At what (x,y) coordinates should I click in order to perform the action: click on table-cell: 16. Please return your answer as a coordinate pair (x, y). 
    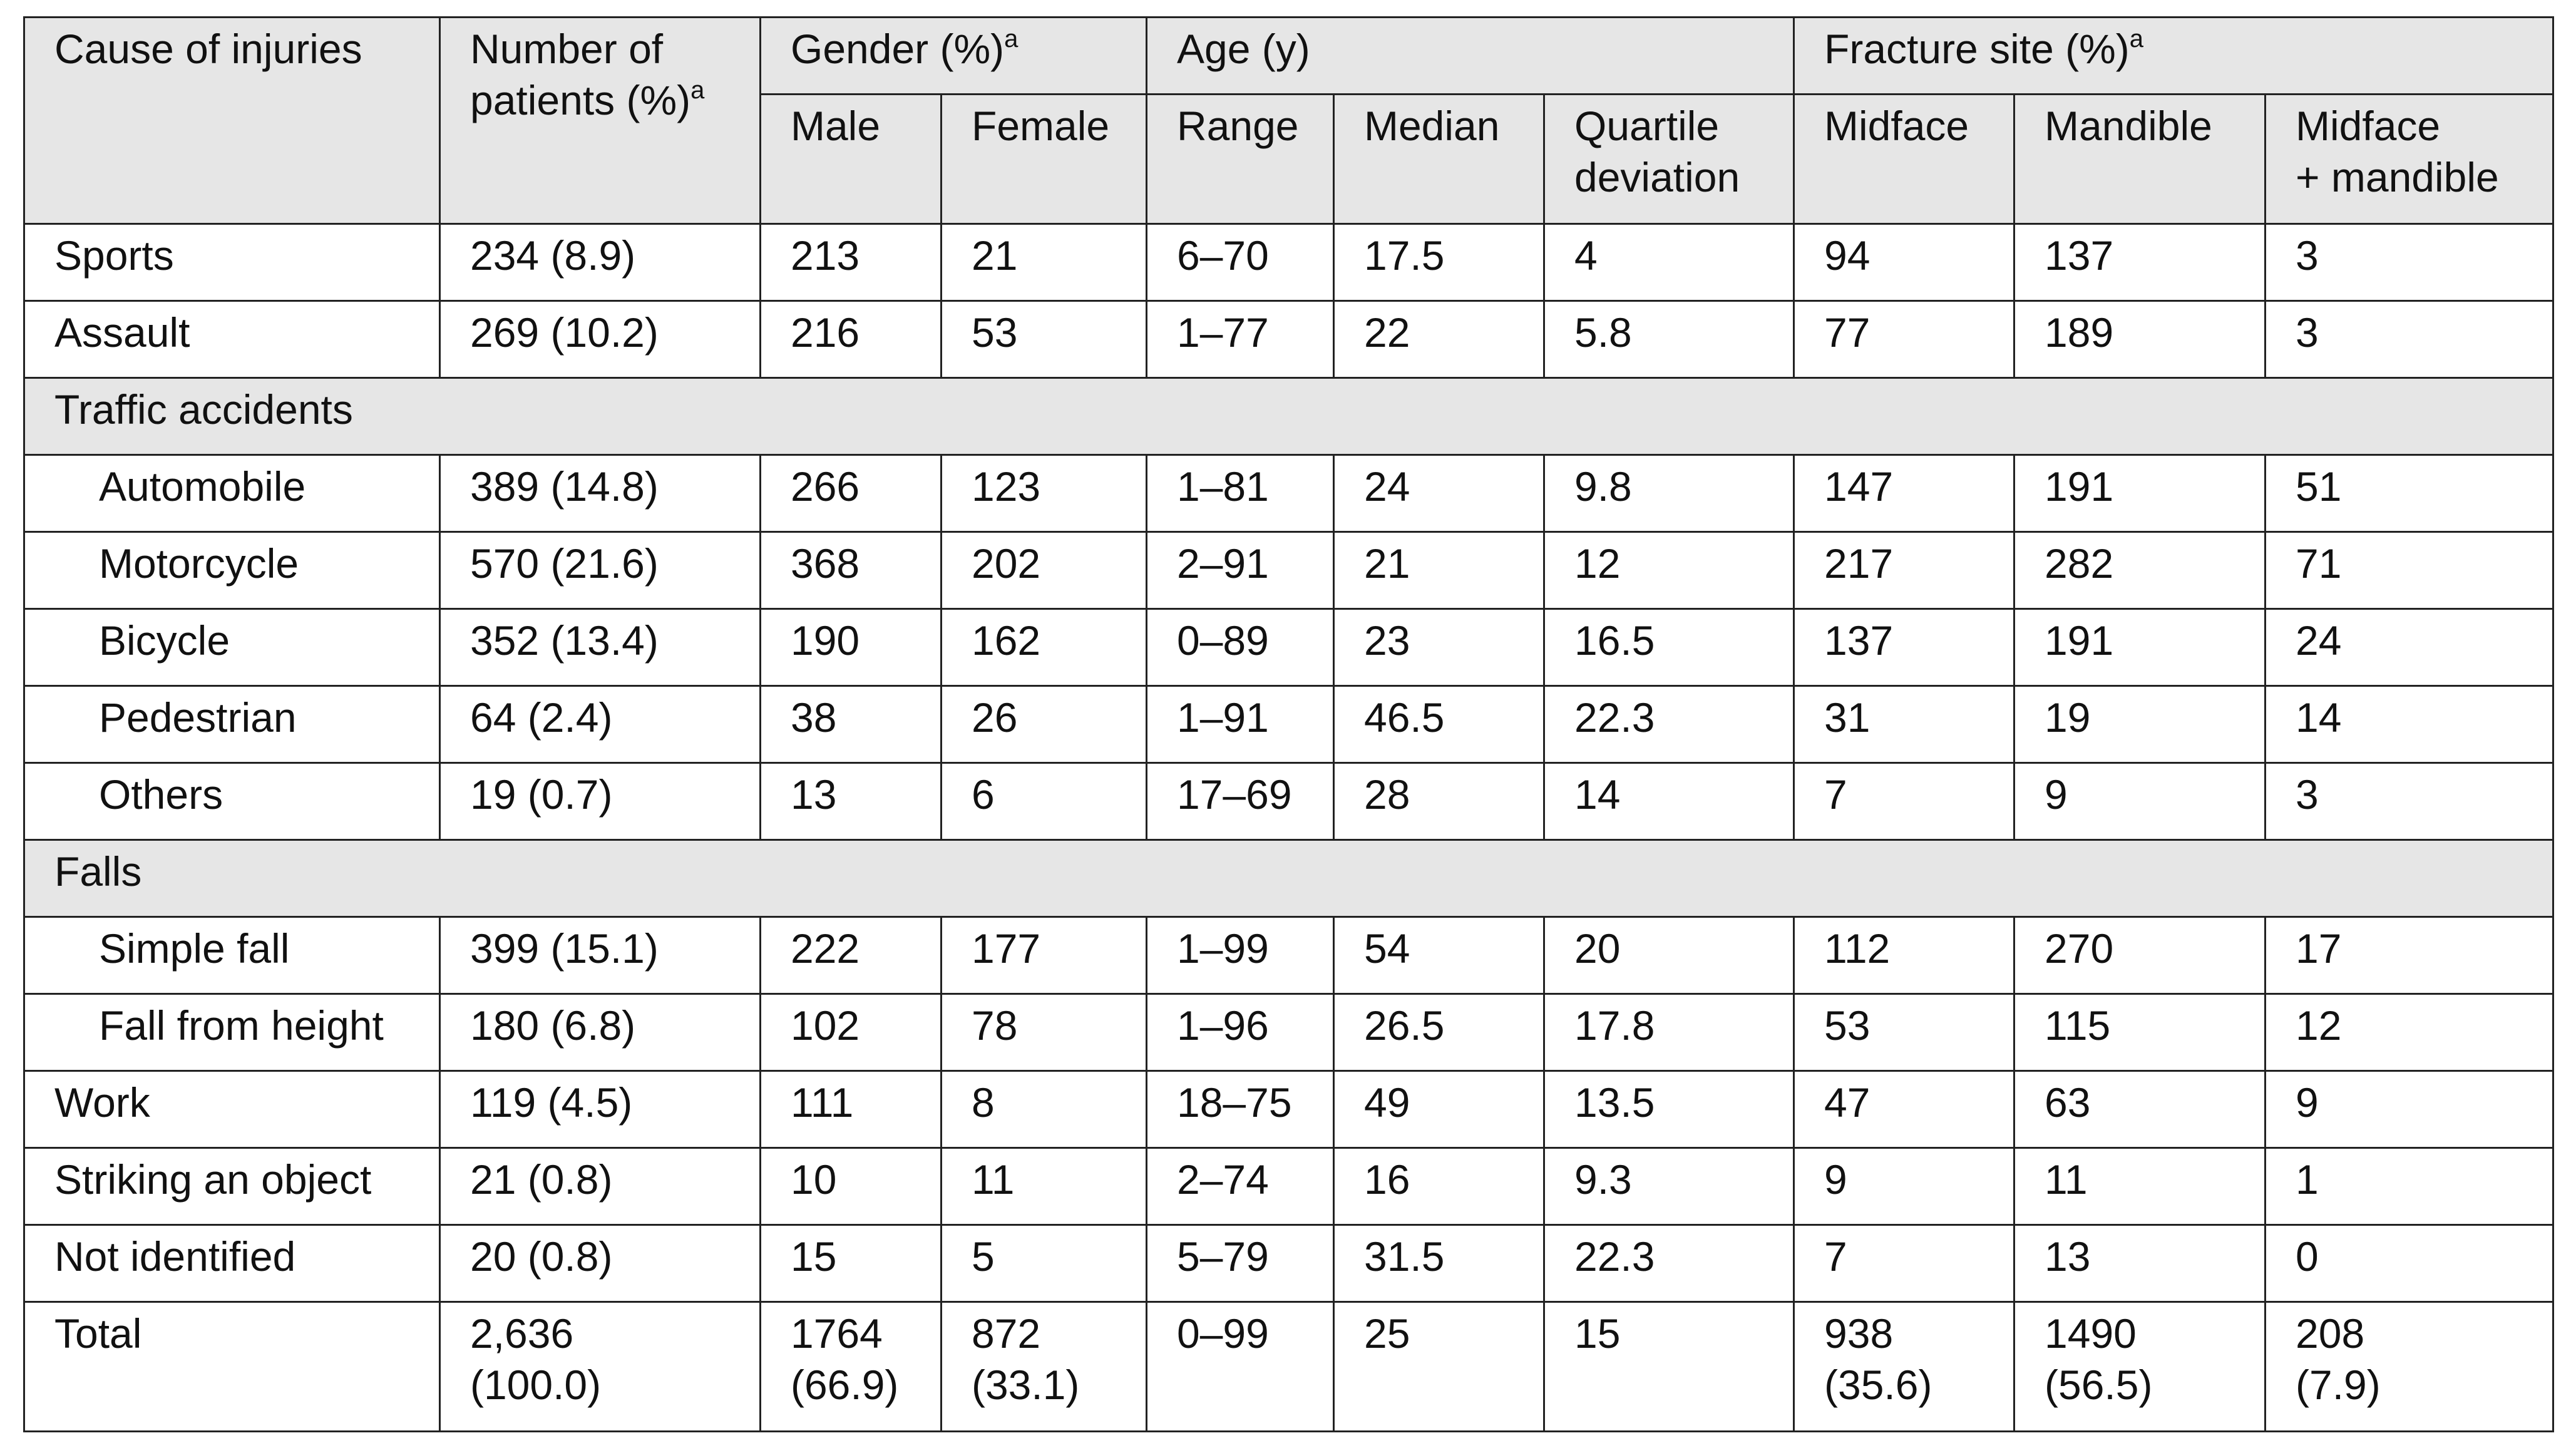
    Looking at the image, I should click on (1439, 1186).